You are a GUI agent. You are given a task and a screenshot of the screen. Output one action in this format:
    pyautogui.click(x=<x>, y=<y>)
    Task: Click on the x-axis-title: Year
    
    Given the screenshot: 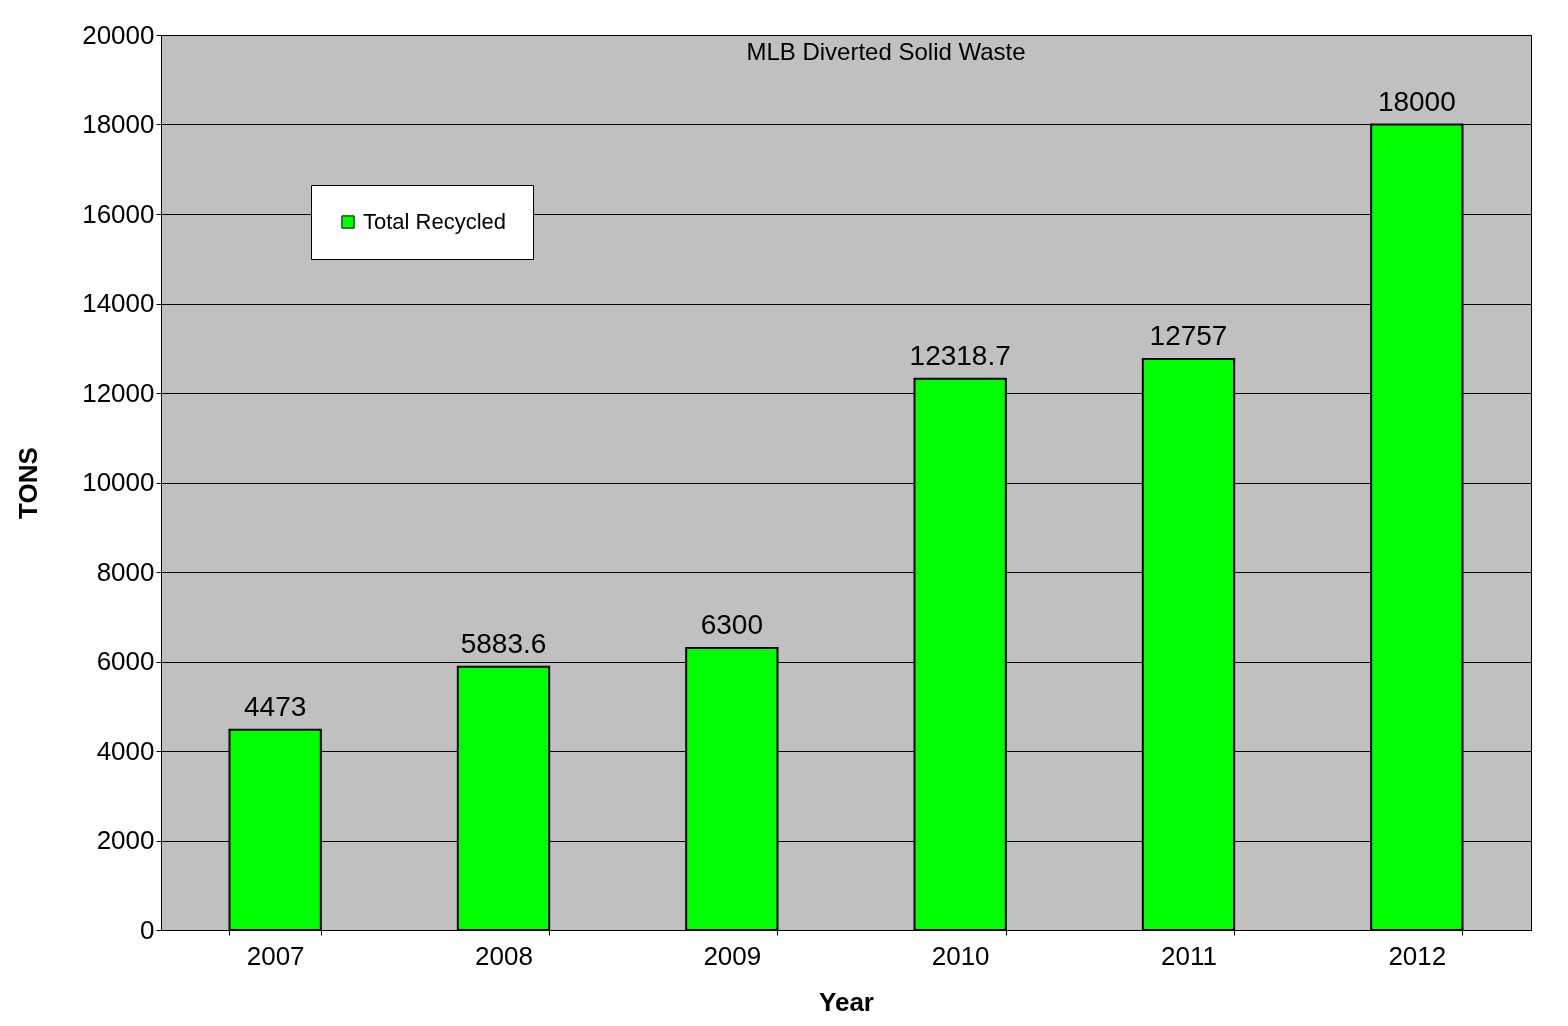 What is the action you would take?
    pyautogui.click(x=846, y=1001)
    